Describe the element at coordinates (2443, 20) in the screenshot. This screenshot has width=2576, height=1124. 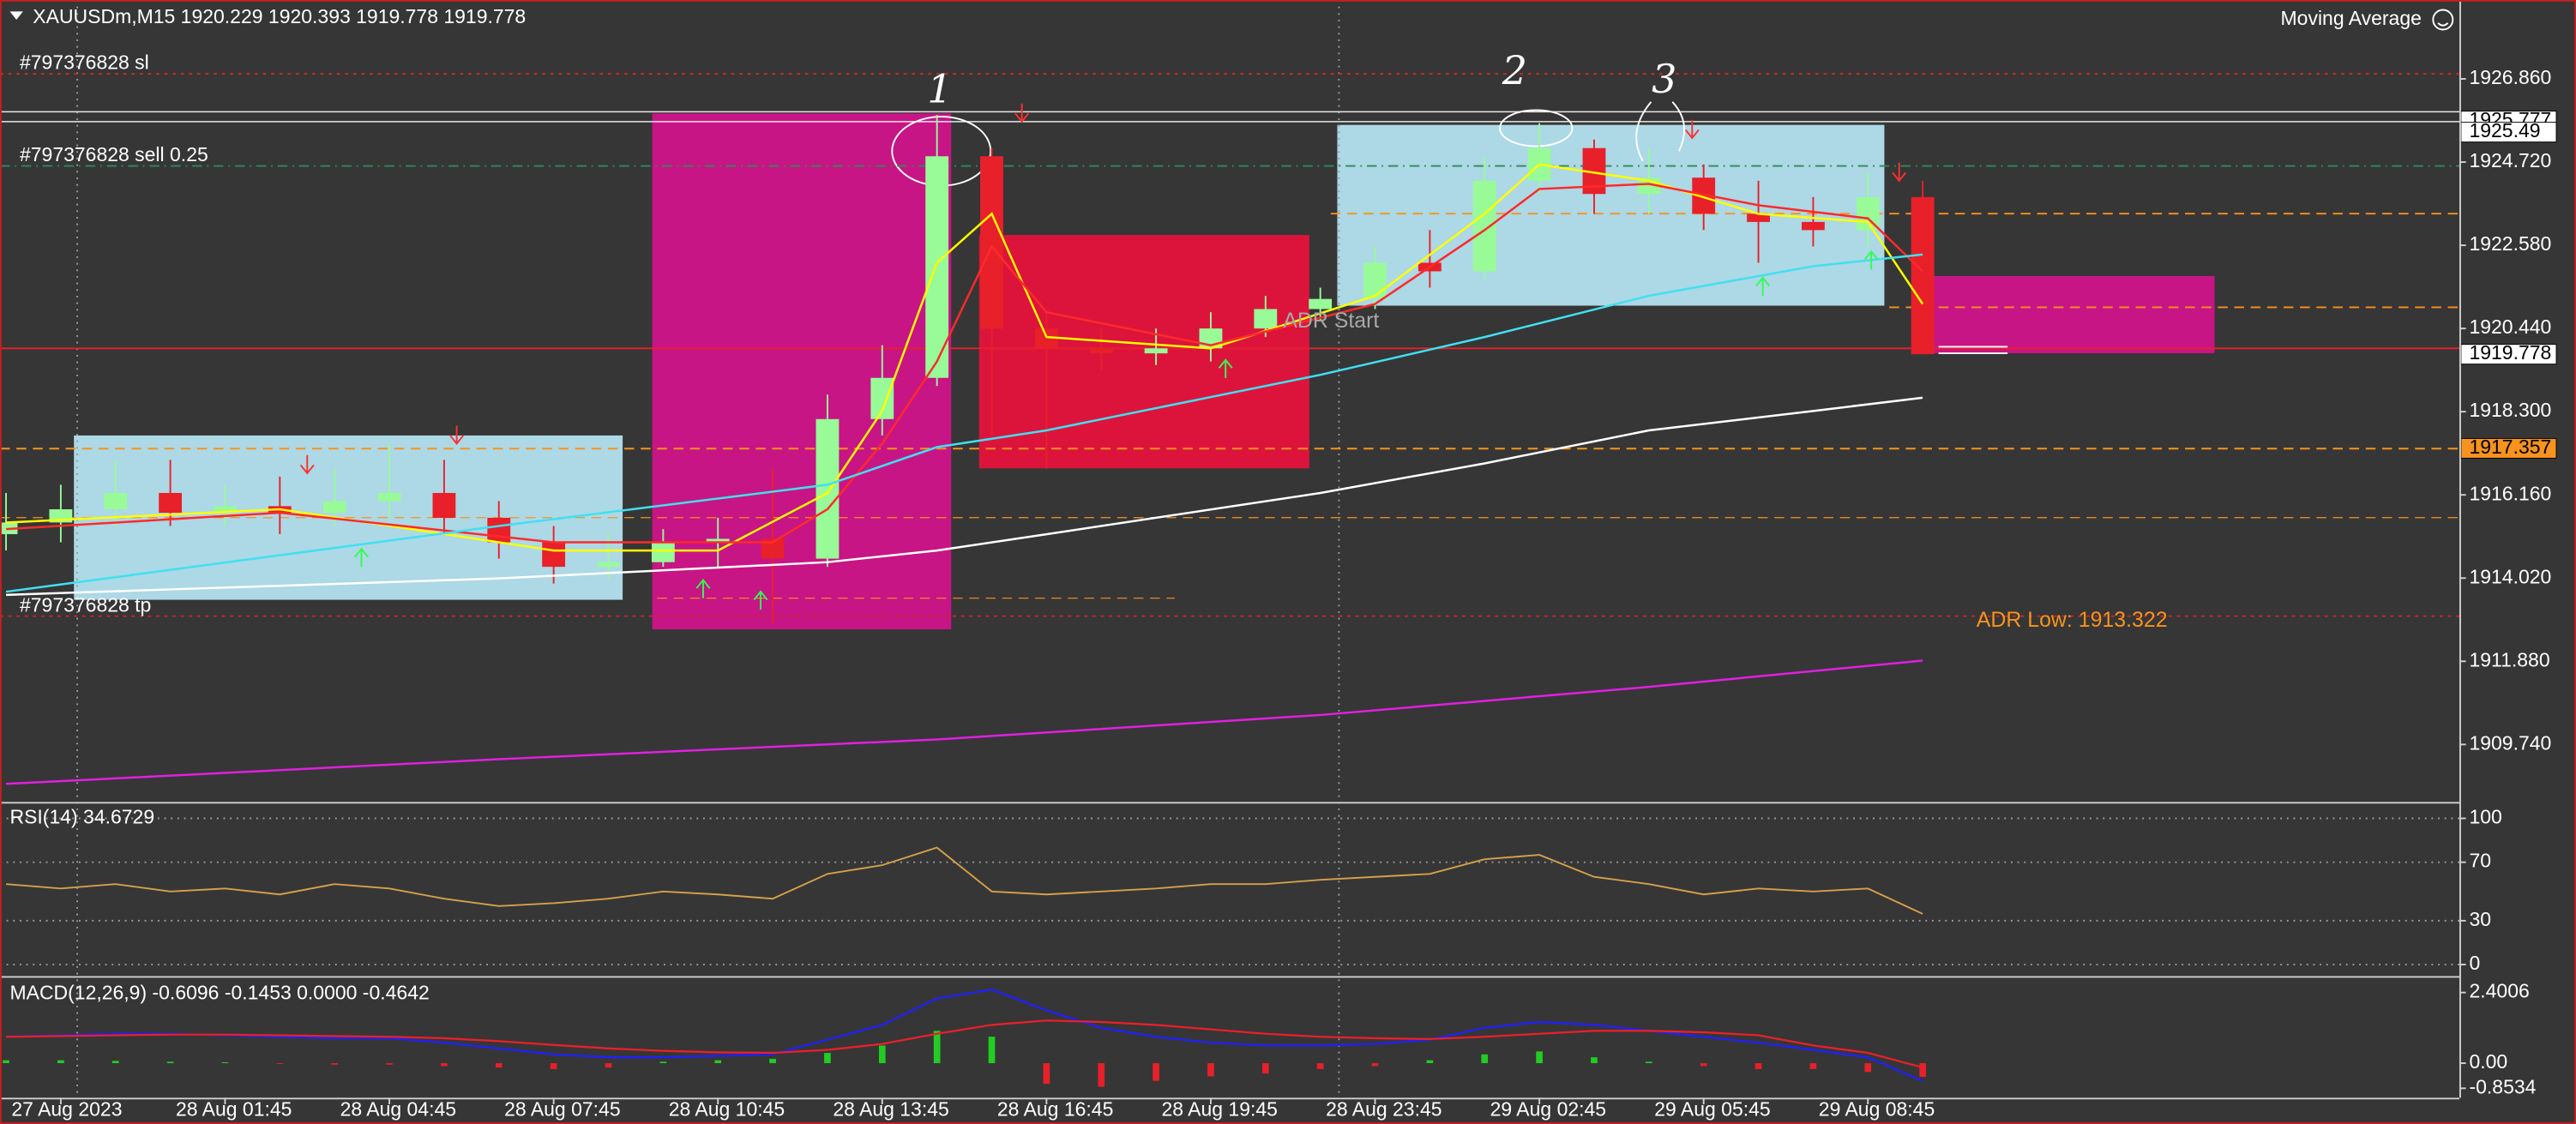
I see `indicator-icon` at that location.